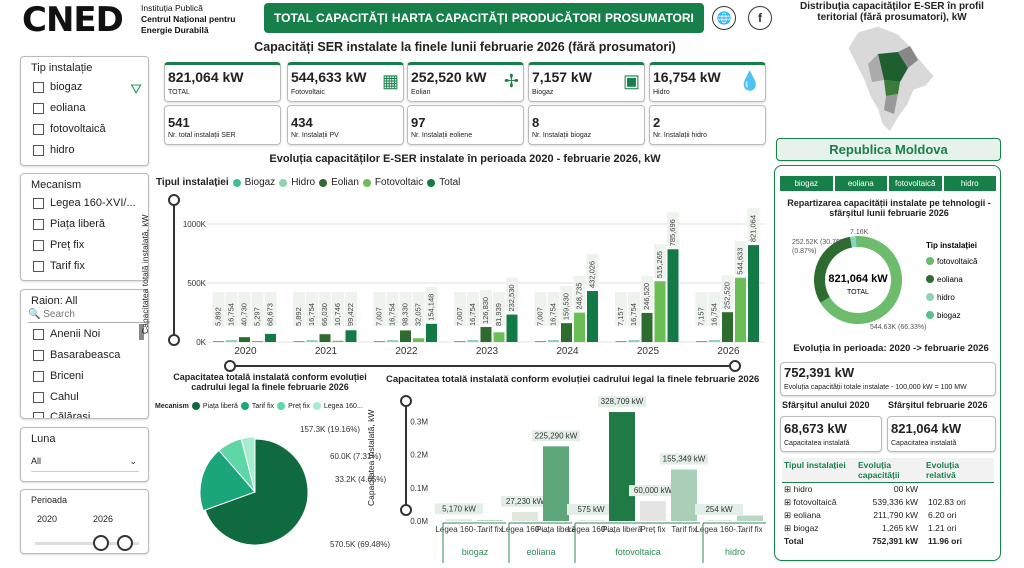 This screenshot has height=568, width=1024. I want to click on donut-legend-item: fotovoltaică, so click(957, 261).